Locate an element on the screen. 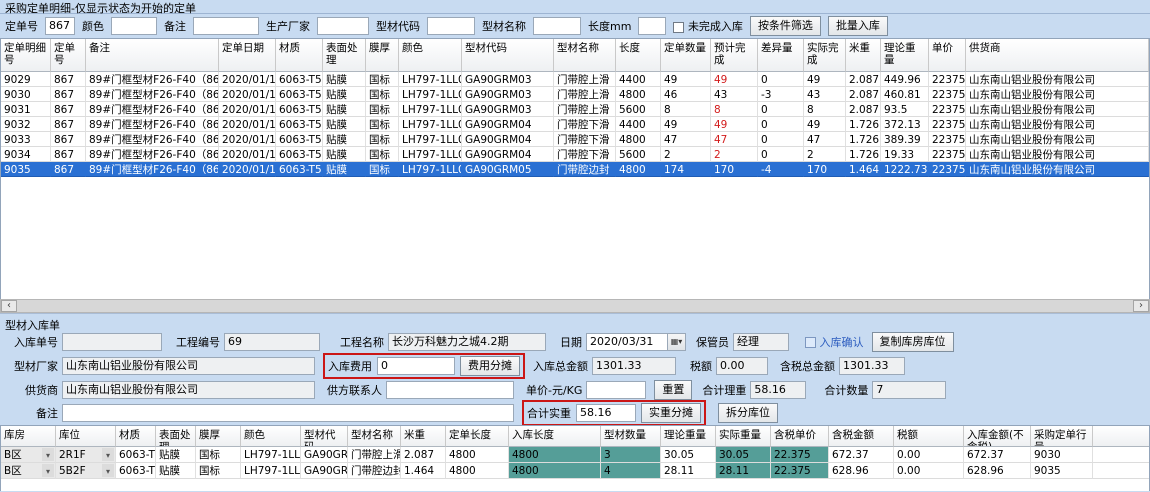 The image size is (1150, 492). inbound-confirm-checkbox is located at coordinates (810, 342).